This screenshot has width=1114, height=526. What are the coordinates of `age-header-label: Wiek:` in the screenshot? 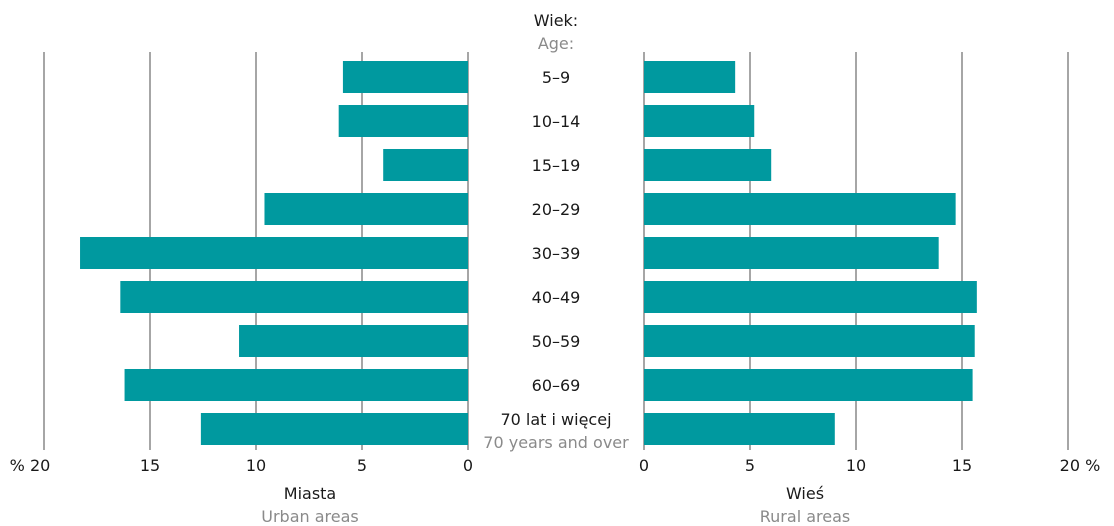 It's located at (556, 20).